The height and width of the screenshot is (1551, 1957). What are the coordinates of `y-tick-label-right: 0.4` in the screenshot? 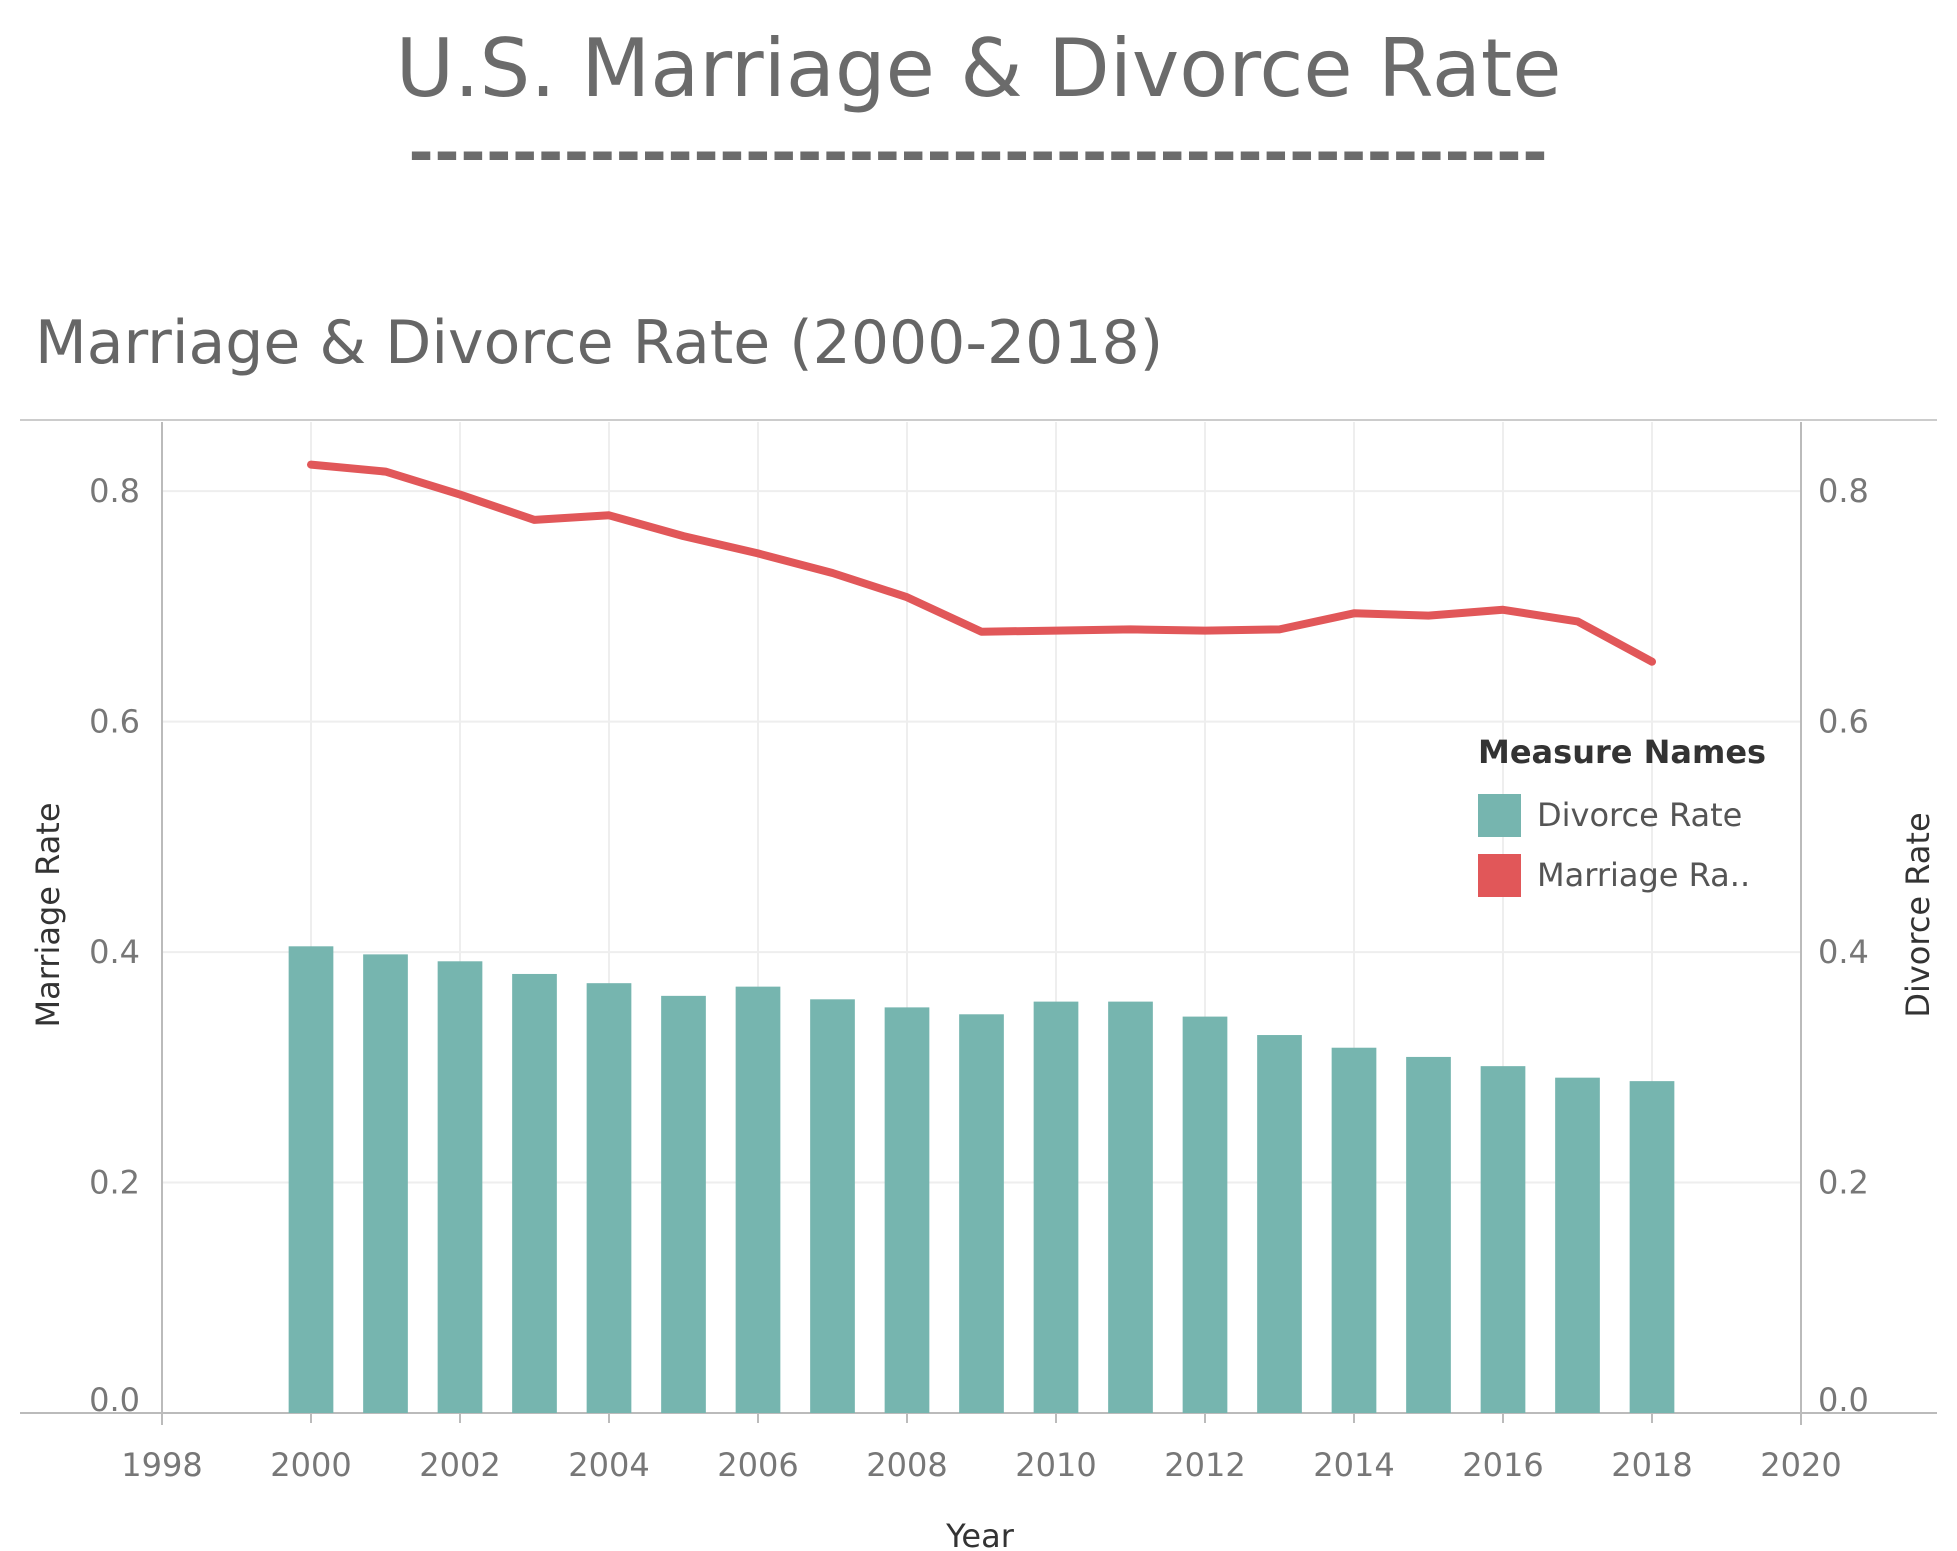 It's located at (1843, 952).